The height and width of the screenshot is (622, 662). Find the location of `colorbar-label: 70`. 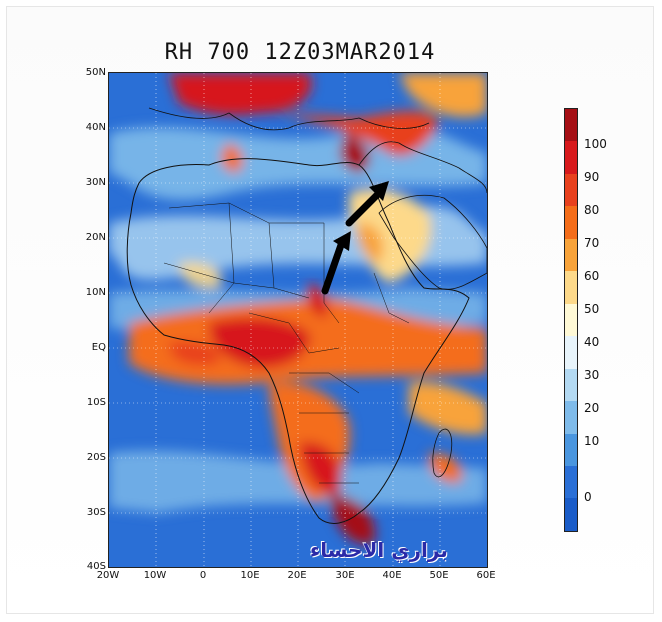

colorbar-label: 70 is located at coordinates (592, 243).